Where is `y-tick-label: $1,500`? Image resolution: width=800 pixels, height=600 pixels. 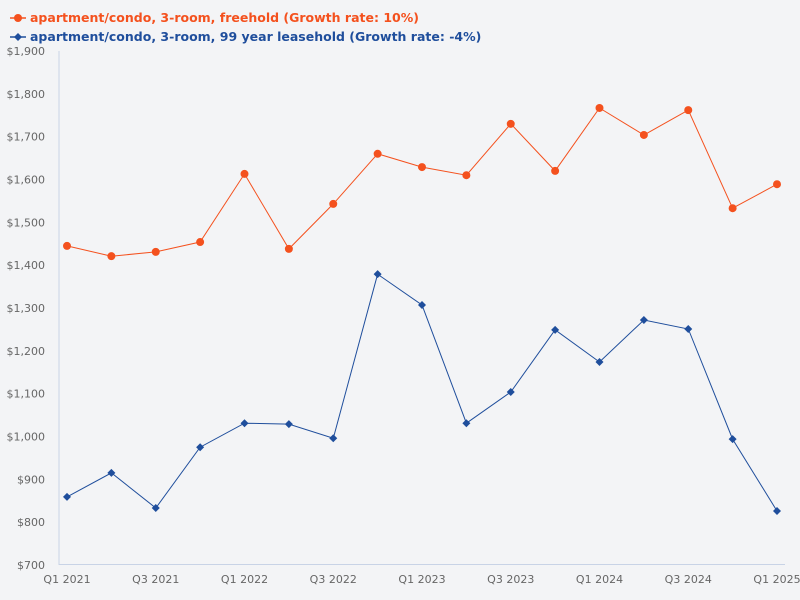 y-tick-label: $1,500 is located at coordinates (26, 222).